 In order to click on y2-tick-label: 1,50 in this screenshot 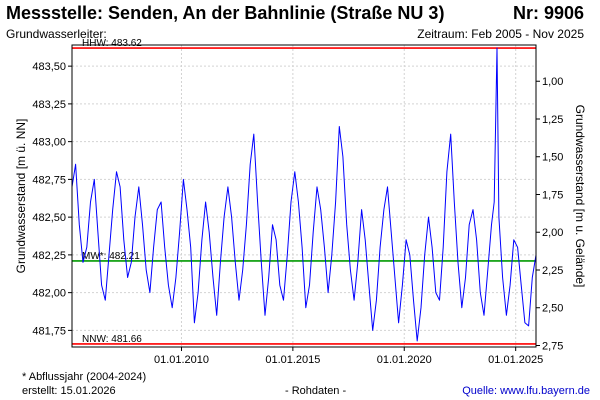, I will do `click(552, 158)`.